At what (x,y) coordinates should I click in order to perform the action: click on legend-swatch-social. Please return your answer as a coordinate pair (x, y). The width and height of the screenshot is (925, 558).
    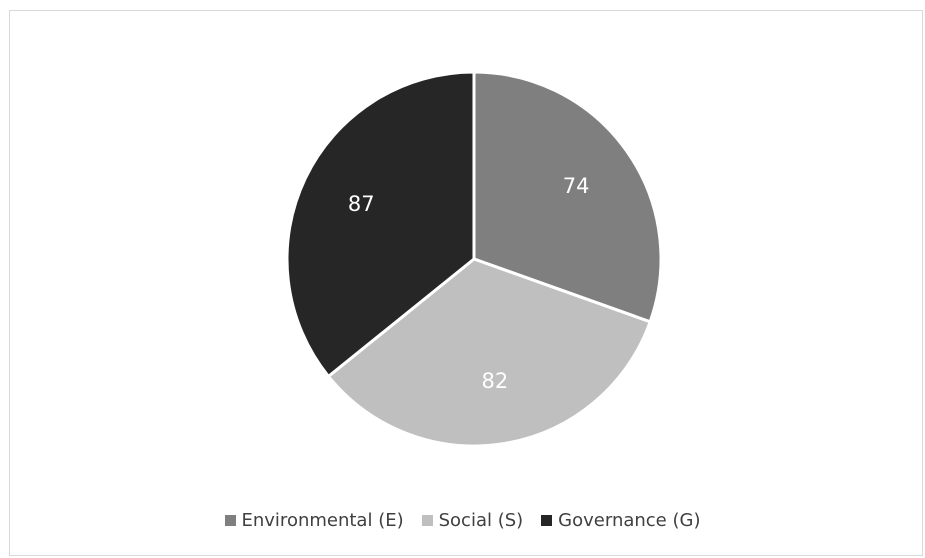
    Looking at the image, I should click on (427, 520).